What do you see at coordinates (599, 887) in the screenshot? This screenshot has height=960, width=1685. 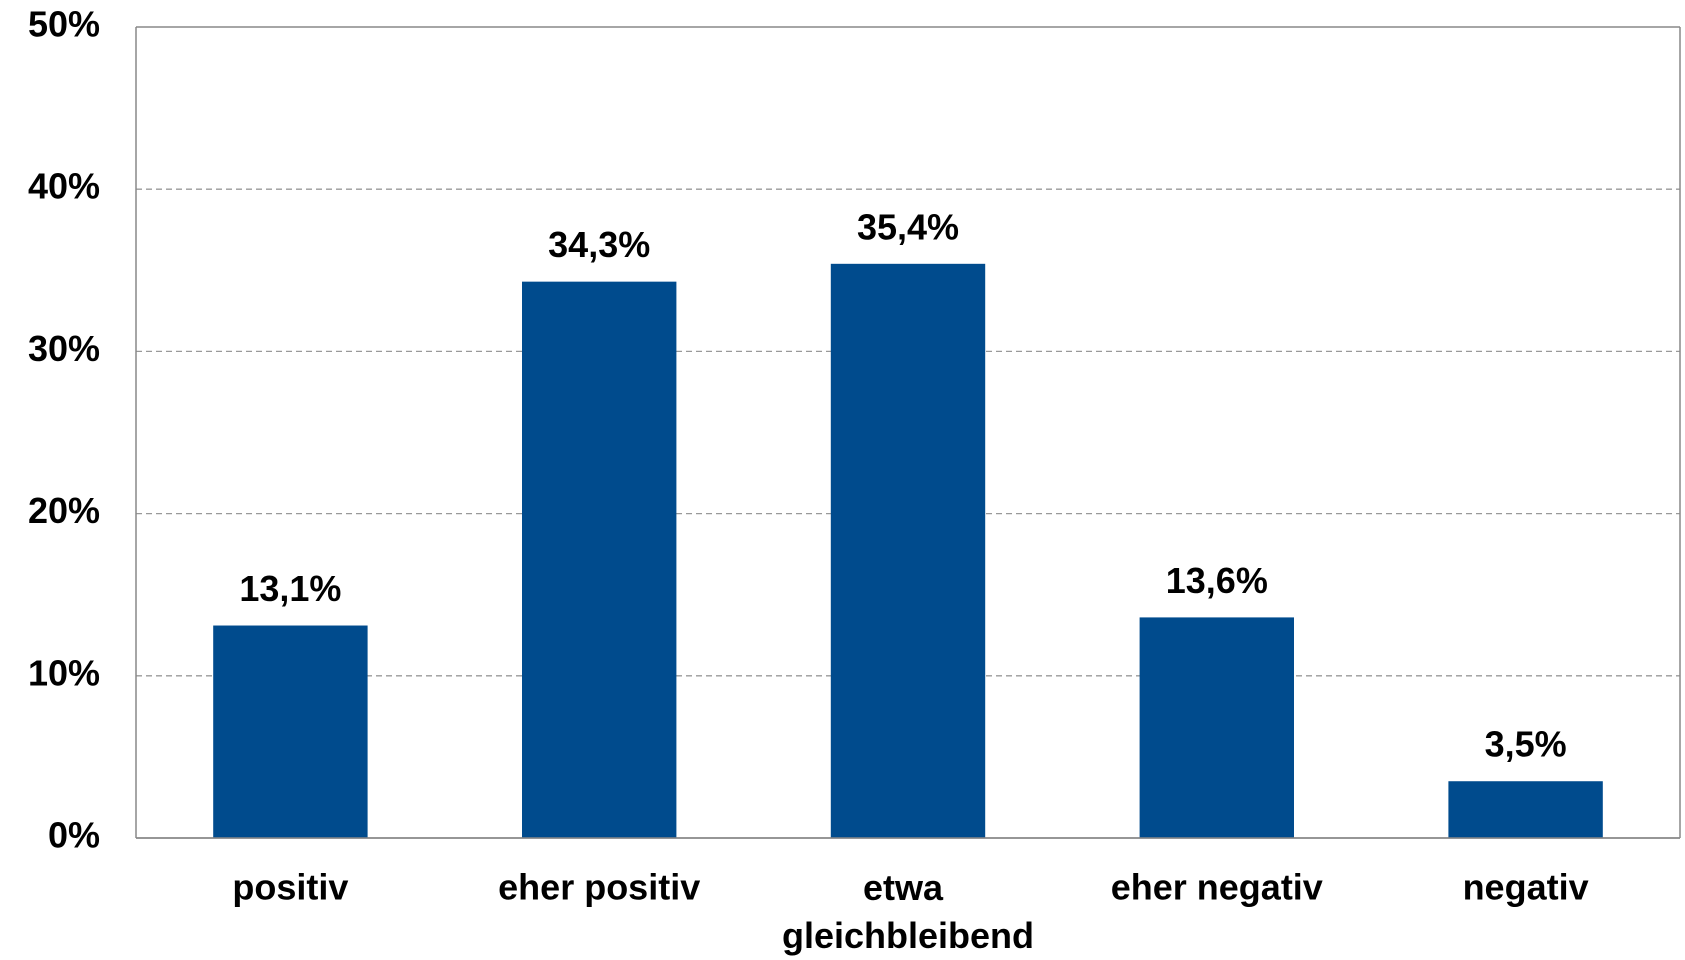 I see `x-tick-label: eher positiv` at bounding box center [599, 887].